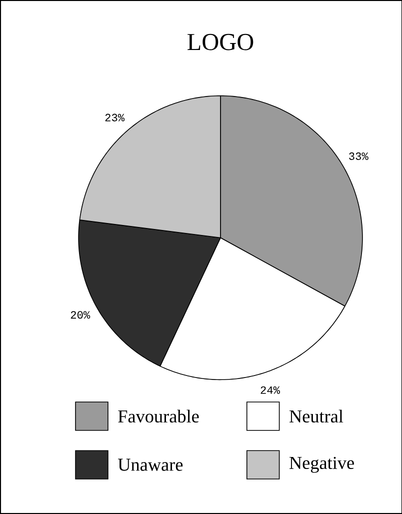  What do you see at coordinates (316, 416) in the screenshot?
I see `legend-label: Neutral` at bounding box center [316, 416].